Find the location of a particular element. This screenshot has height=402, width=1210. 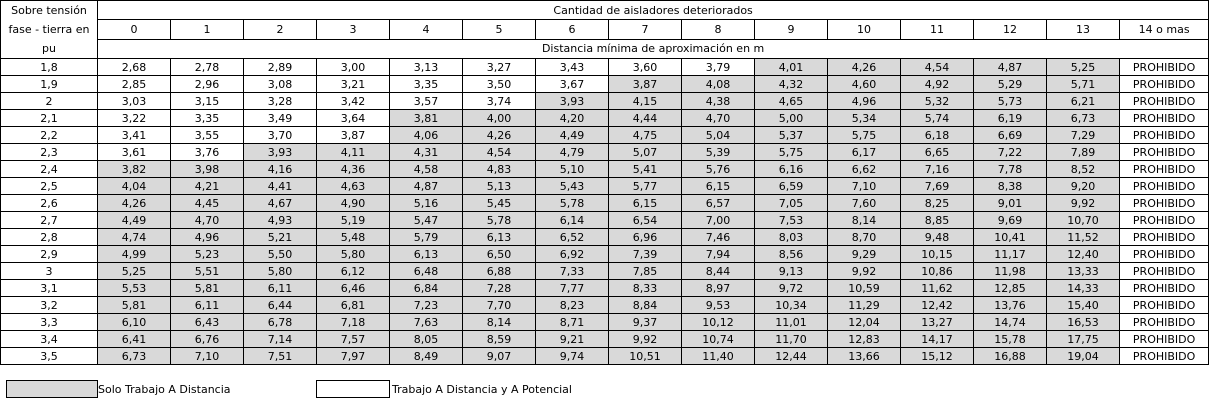

distance-cell: 6,84 is located at coordinates (426, 288).